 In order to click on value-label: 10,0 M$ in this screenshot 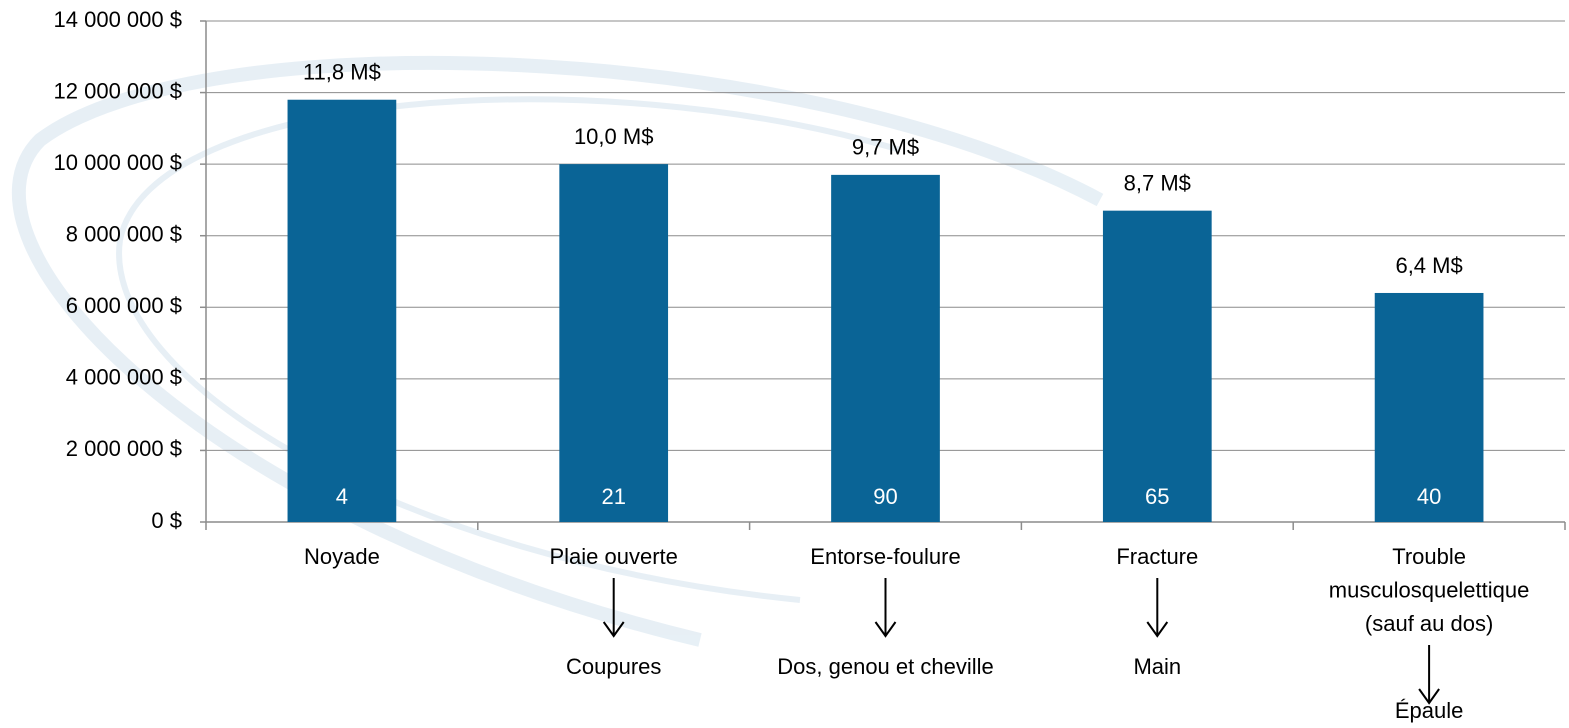, I will do `click(614, 136)`.